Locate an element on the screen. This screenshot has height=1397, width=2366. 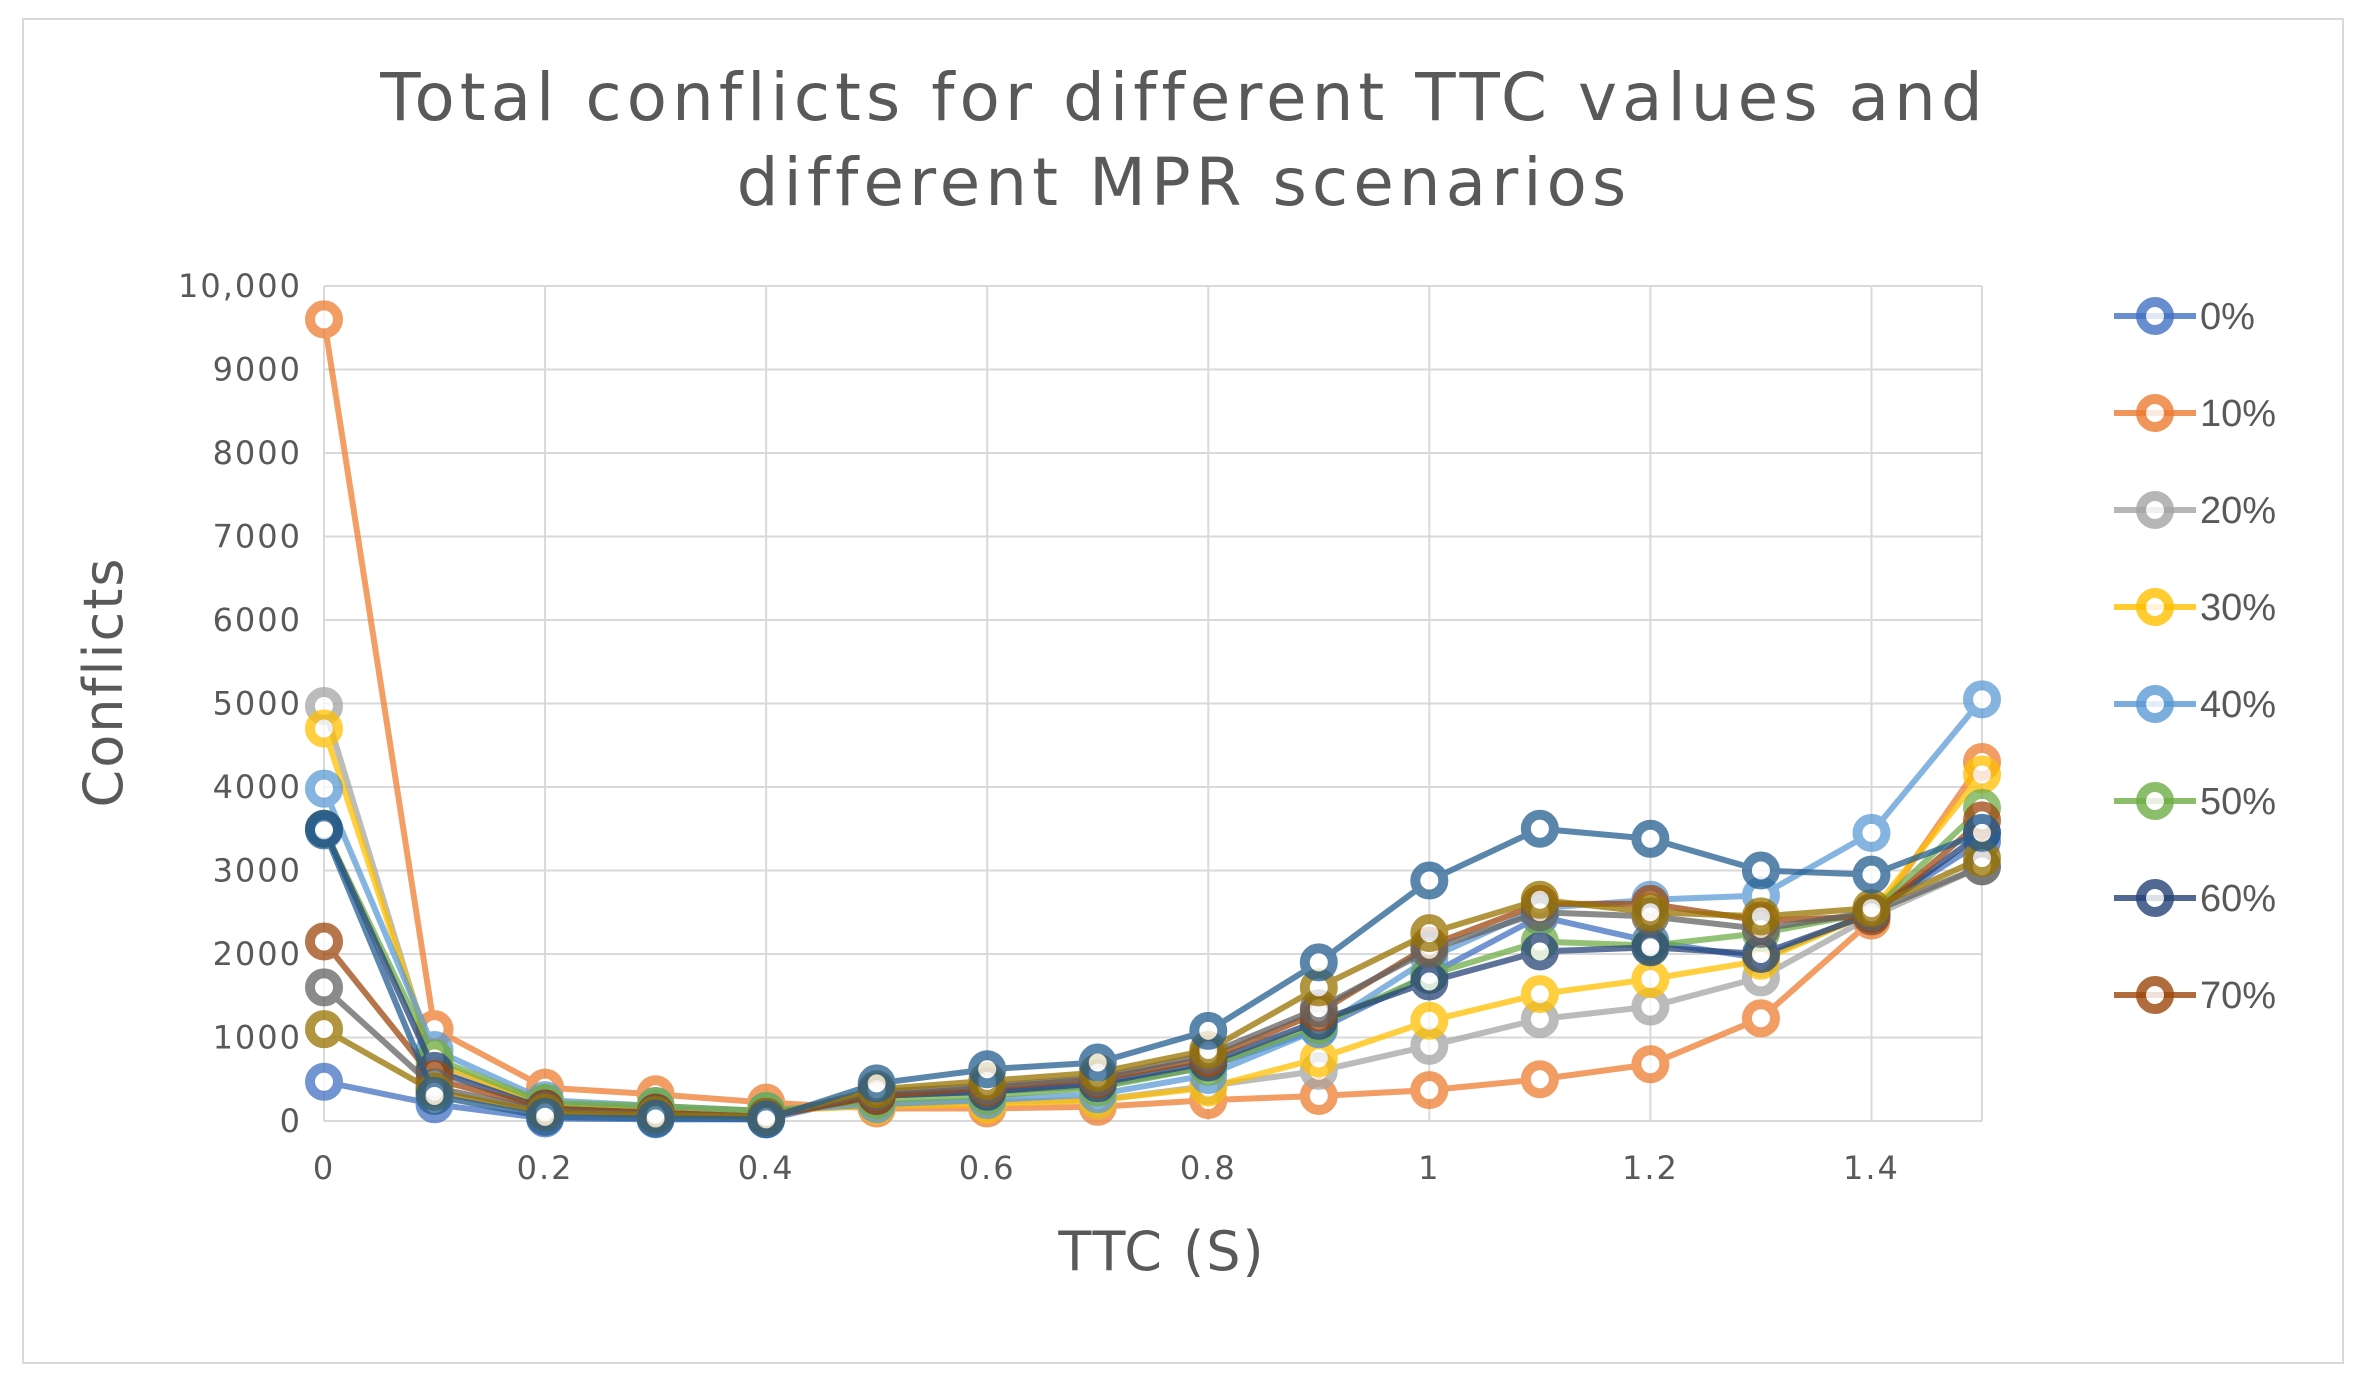
legend-item: 10% is located at coordinates (2195, 414).